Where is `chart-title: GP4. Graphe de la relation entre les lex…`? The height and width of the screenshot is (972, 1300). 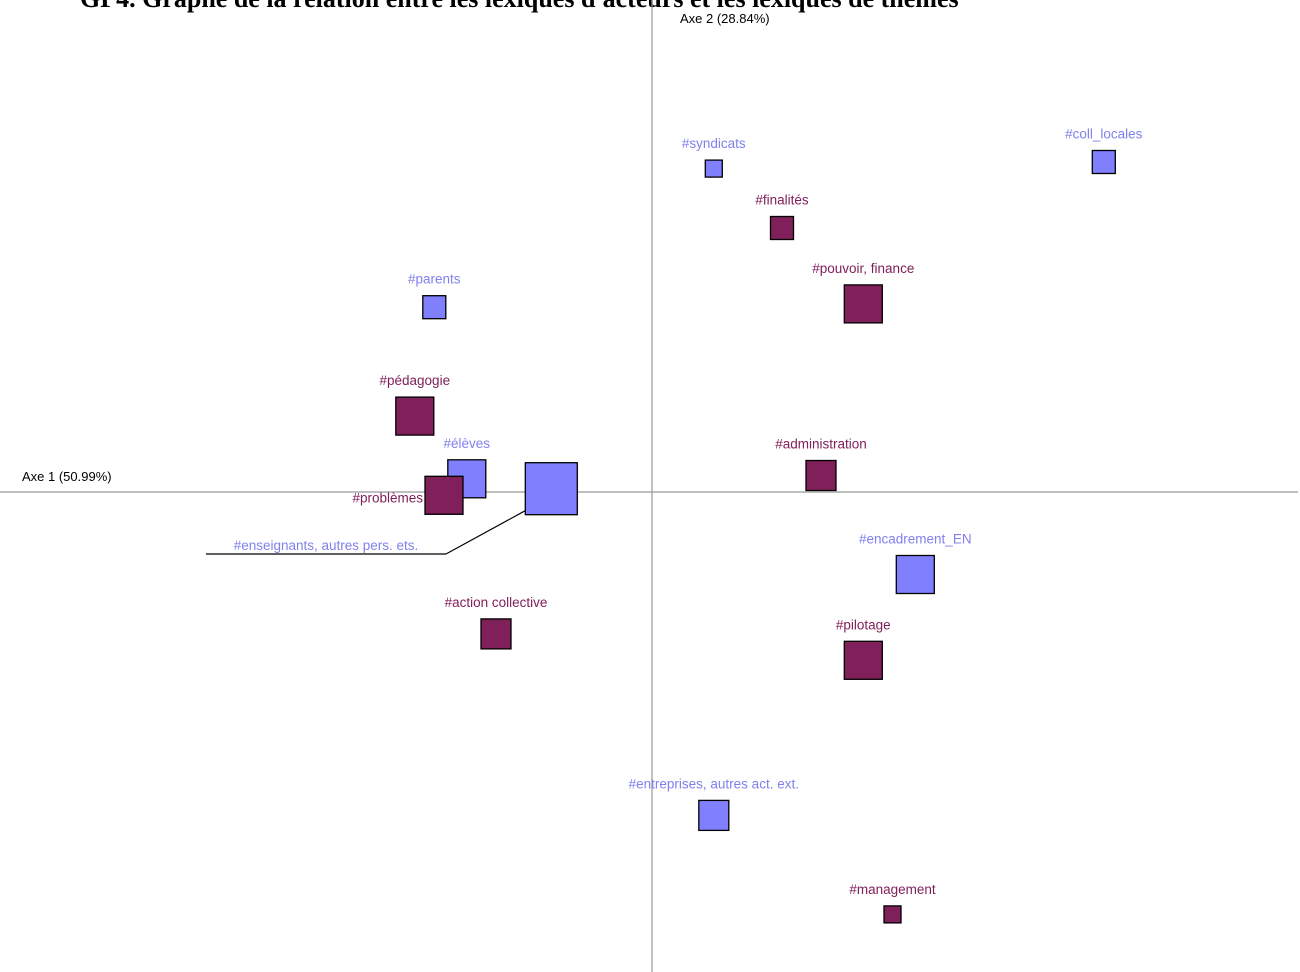 chart-title: GP4. Graphe de la relation entre les lex… is located at coordinates (519, 7).